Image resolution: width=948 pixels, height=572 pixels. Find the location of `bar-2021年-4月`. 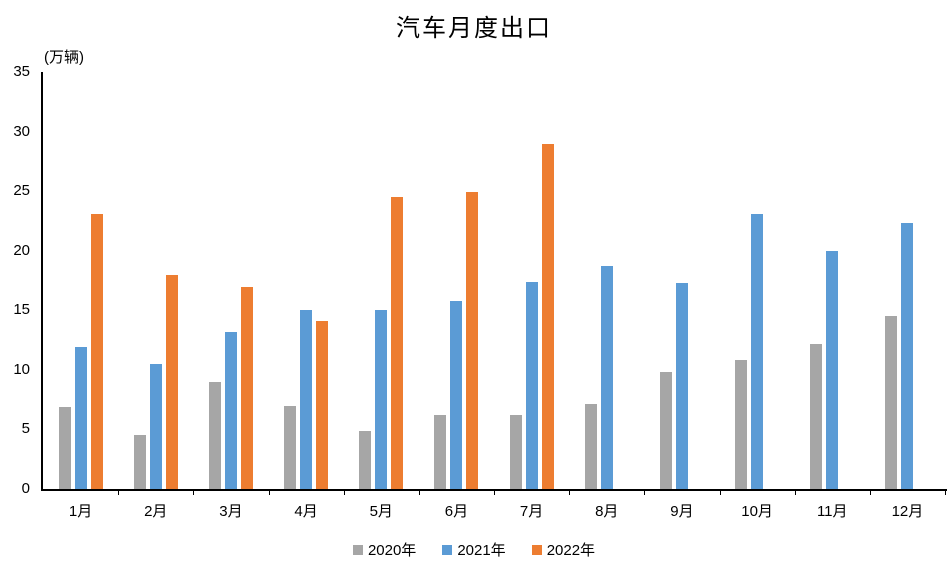

bar-2021年-4月 is located at coordinates (306, 399).